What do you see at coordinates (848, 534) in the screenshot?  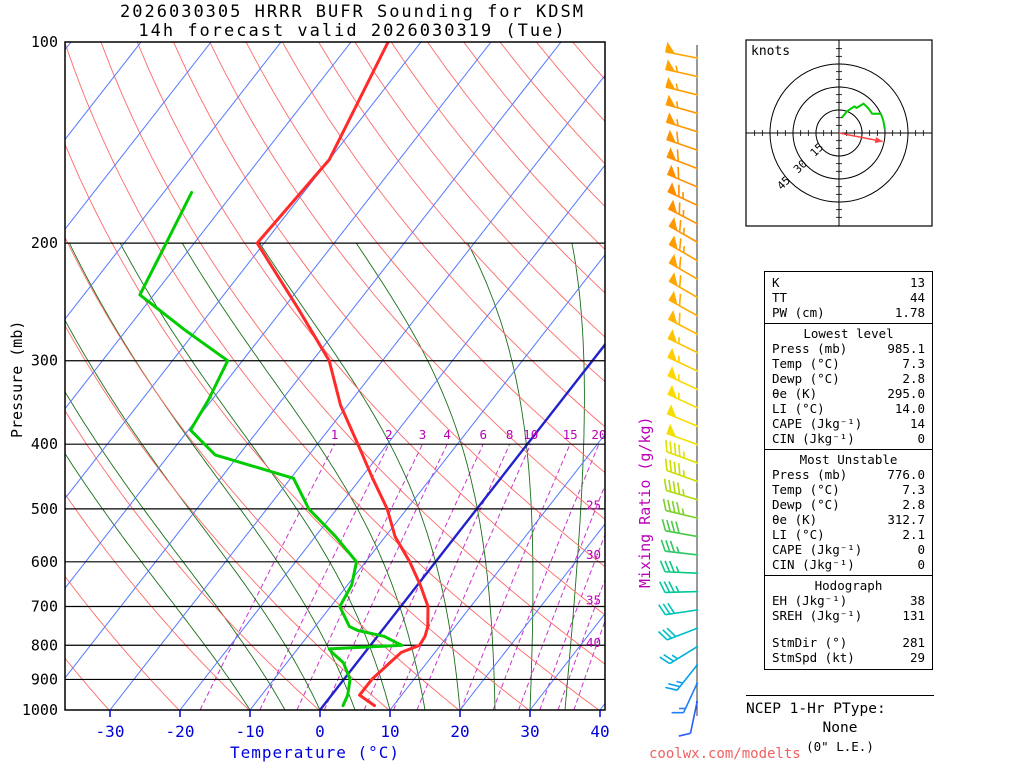 I see `stat-row: LI (°C) 2.1` at bounding box center [848, 534].